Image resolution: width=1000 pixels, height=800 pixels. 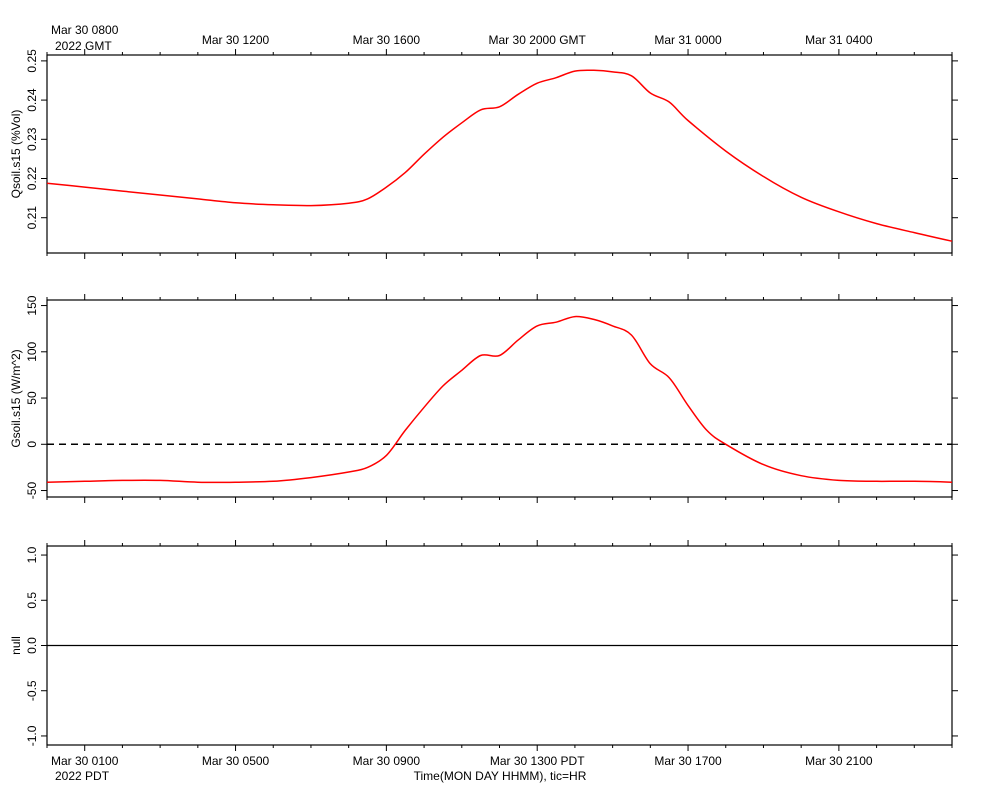 I want to click on bottom-tick-label: Mar 30 2100, so click(x=839, y=761).